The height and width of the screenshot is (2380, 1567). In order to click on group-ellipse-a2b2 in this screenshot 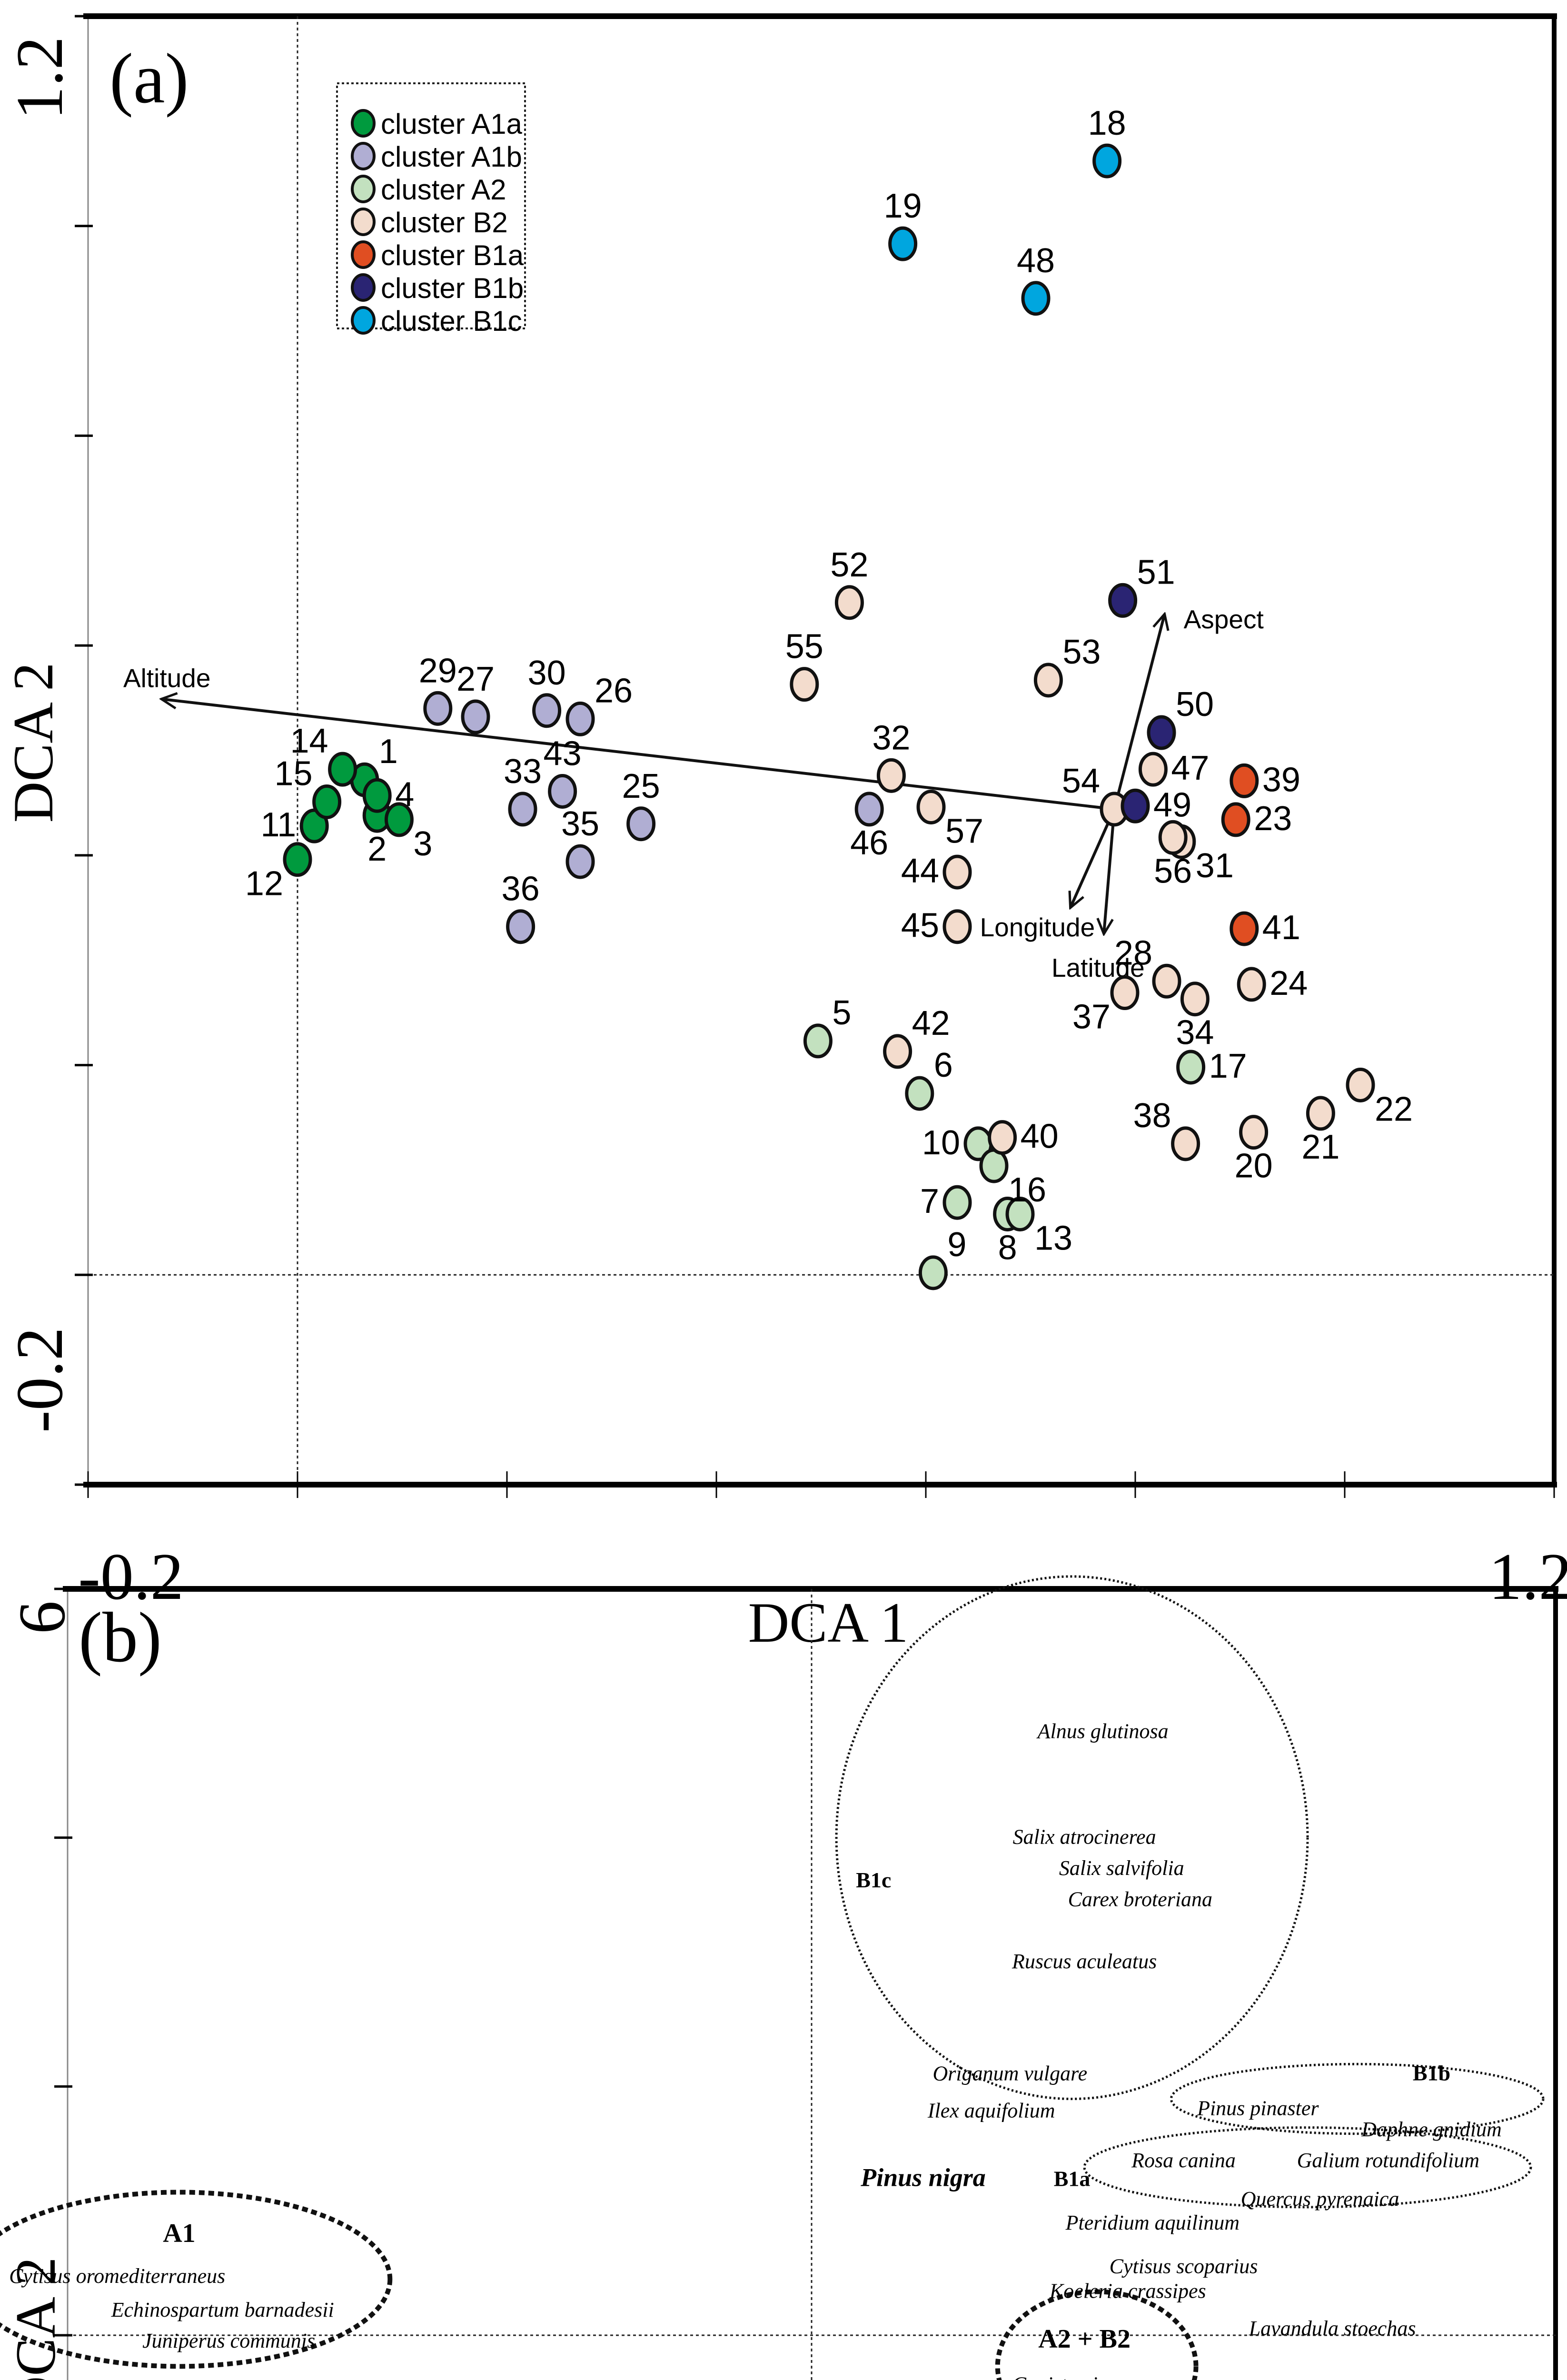, I will do `click(1097, 2334)`.